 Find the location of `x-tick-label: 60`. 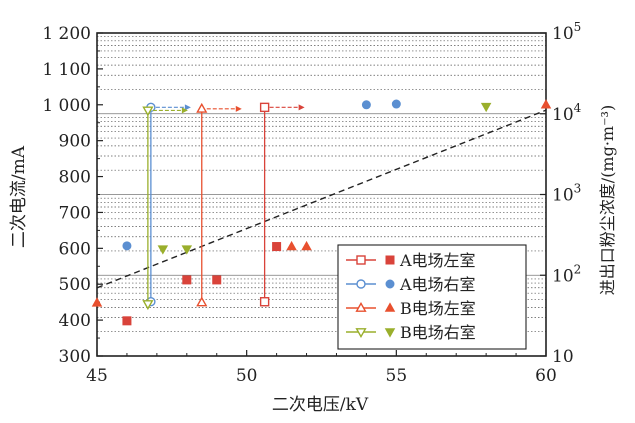

x-tick-label: 60 is located at coordinates (546, 376).